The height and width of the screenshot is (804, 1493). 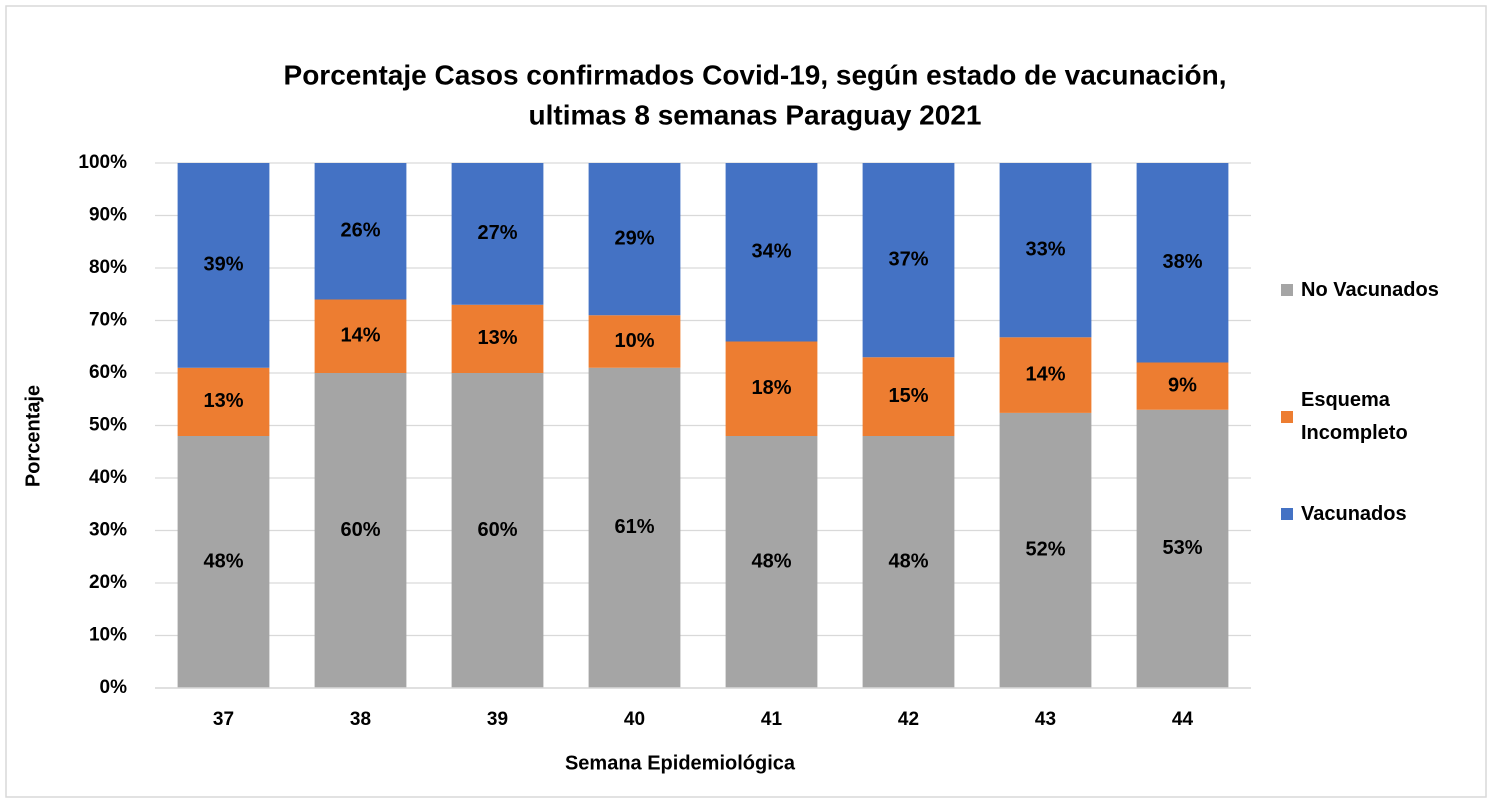 I want to click on y-tick-label: 40%, so click(x=108, y=477).